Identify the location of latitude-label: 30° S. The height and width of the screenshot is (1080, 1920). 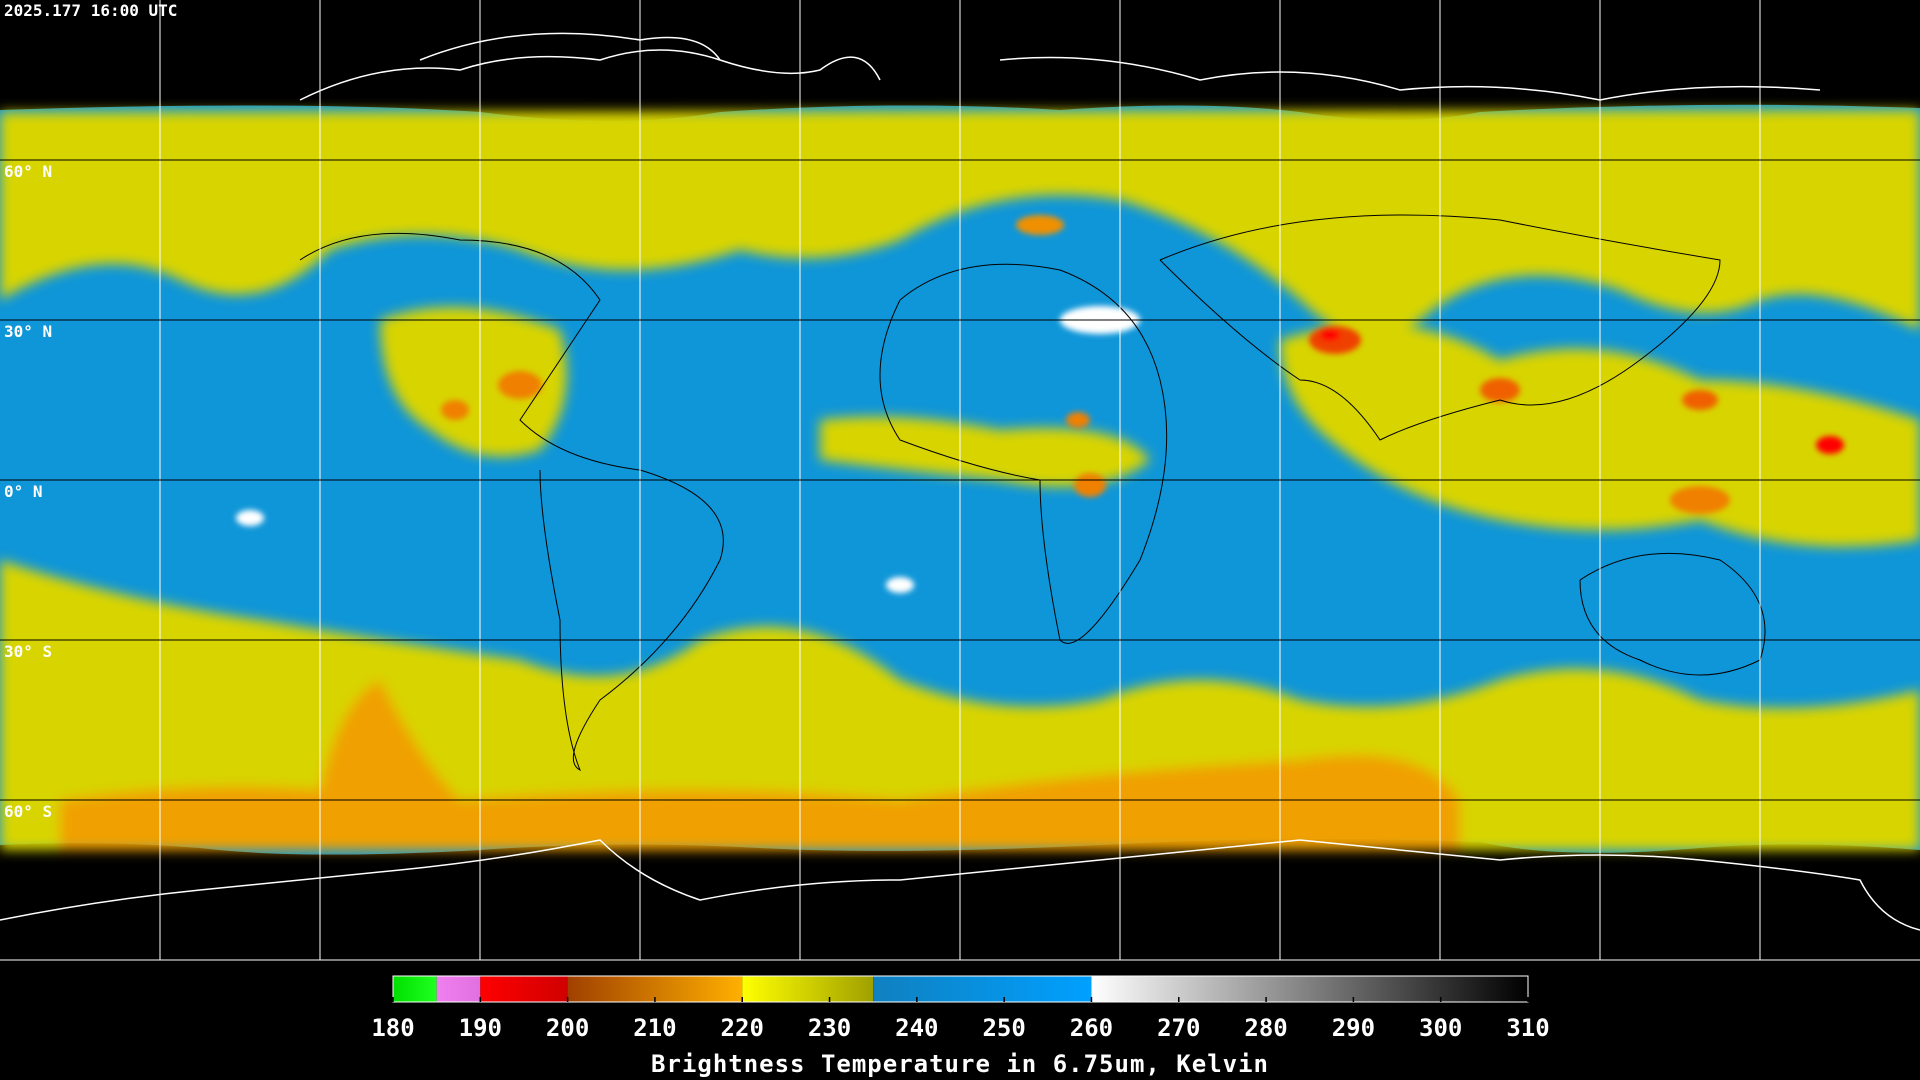
(28, 651).